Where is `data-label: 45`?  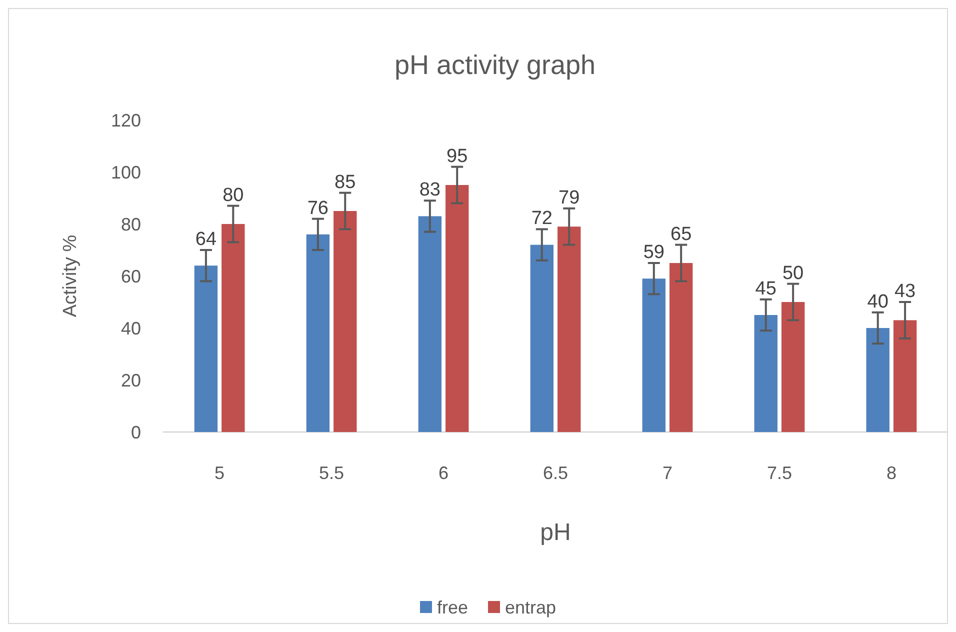
data-label: 45 is located at coordinates (765, 289).